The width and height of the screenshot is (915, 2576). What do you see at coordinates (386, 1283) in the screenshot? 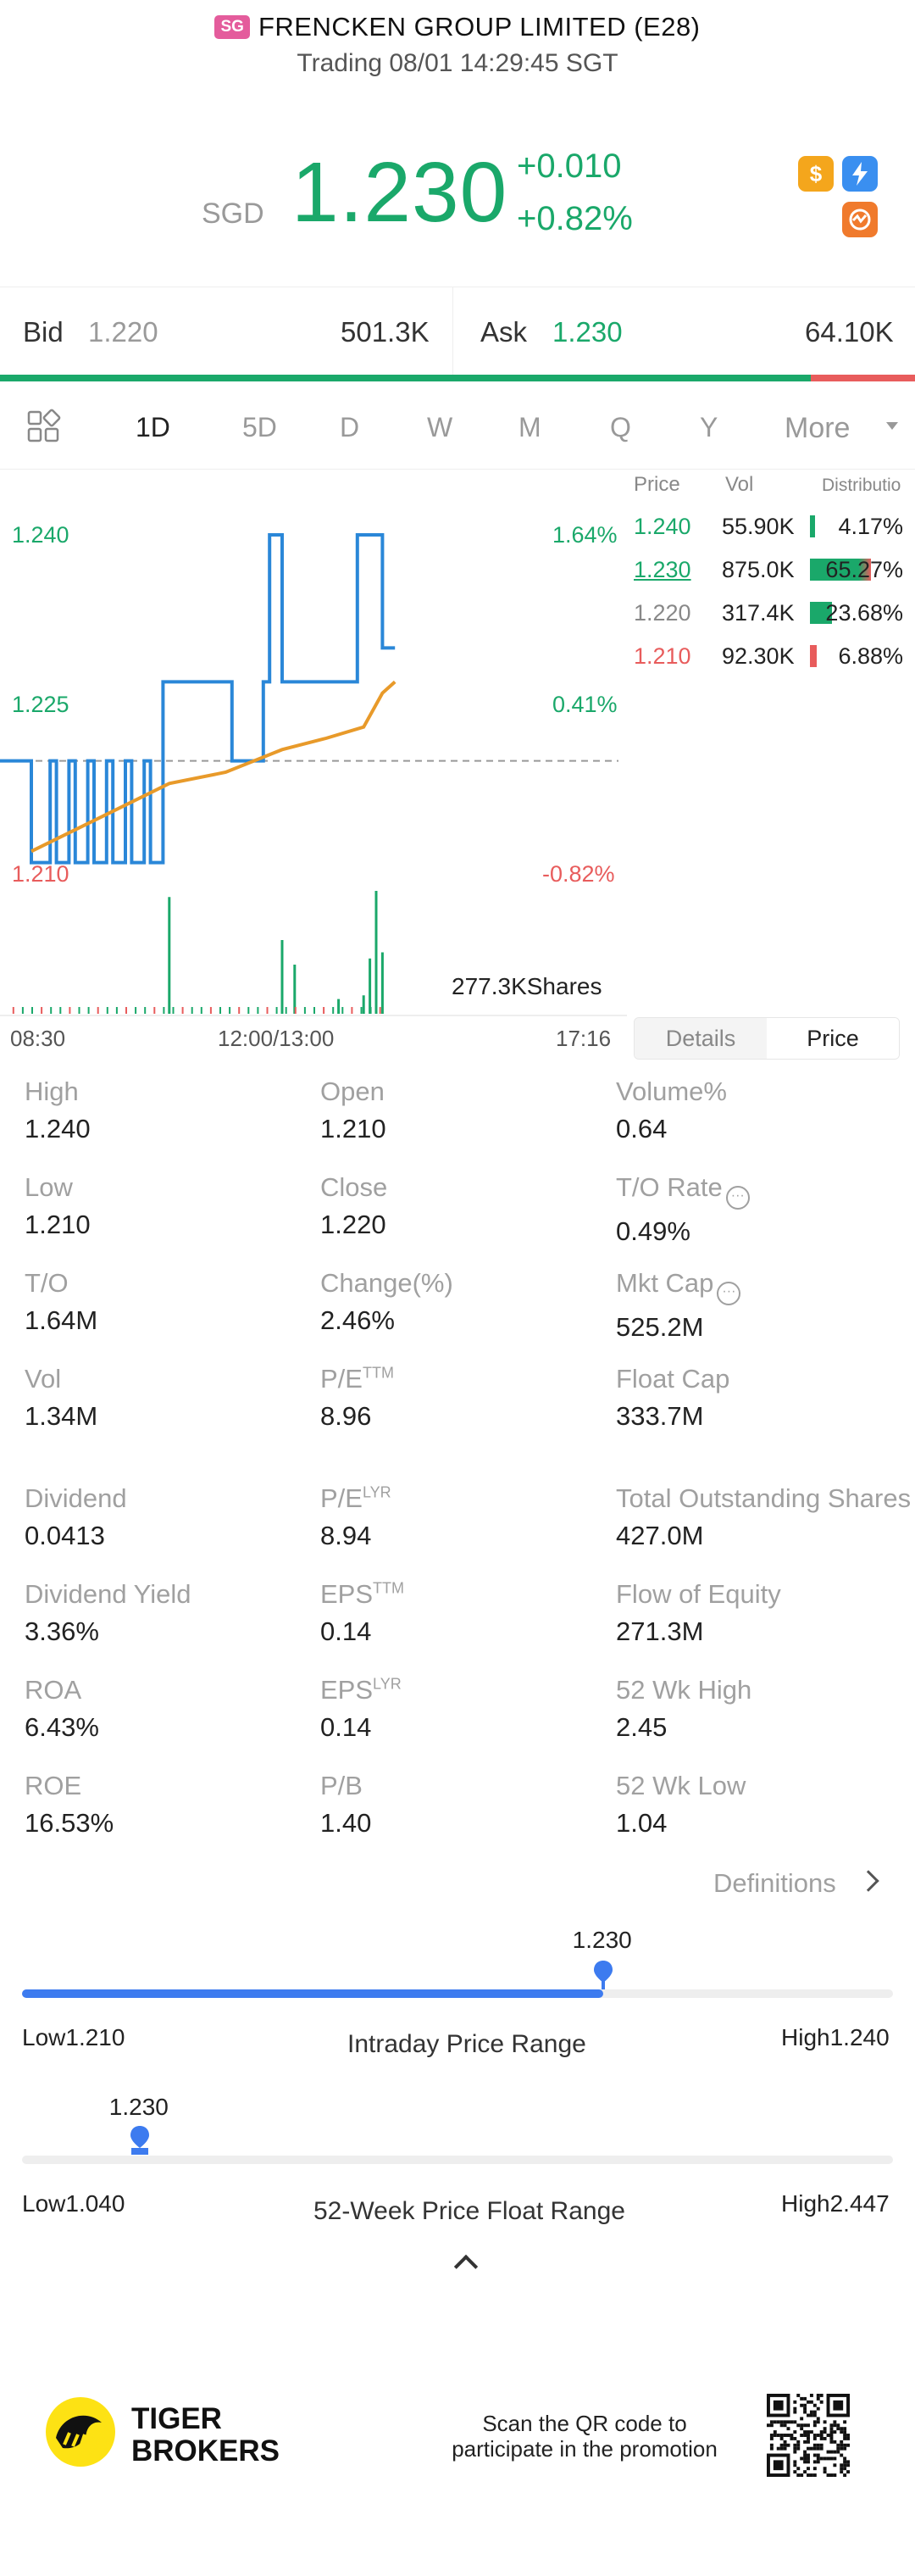
I see `stat-label-text: Change(%)` at bounding box center [386, 1283].